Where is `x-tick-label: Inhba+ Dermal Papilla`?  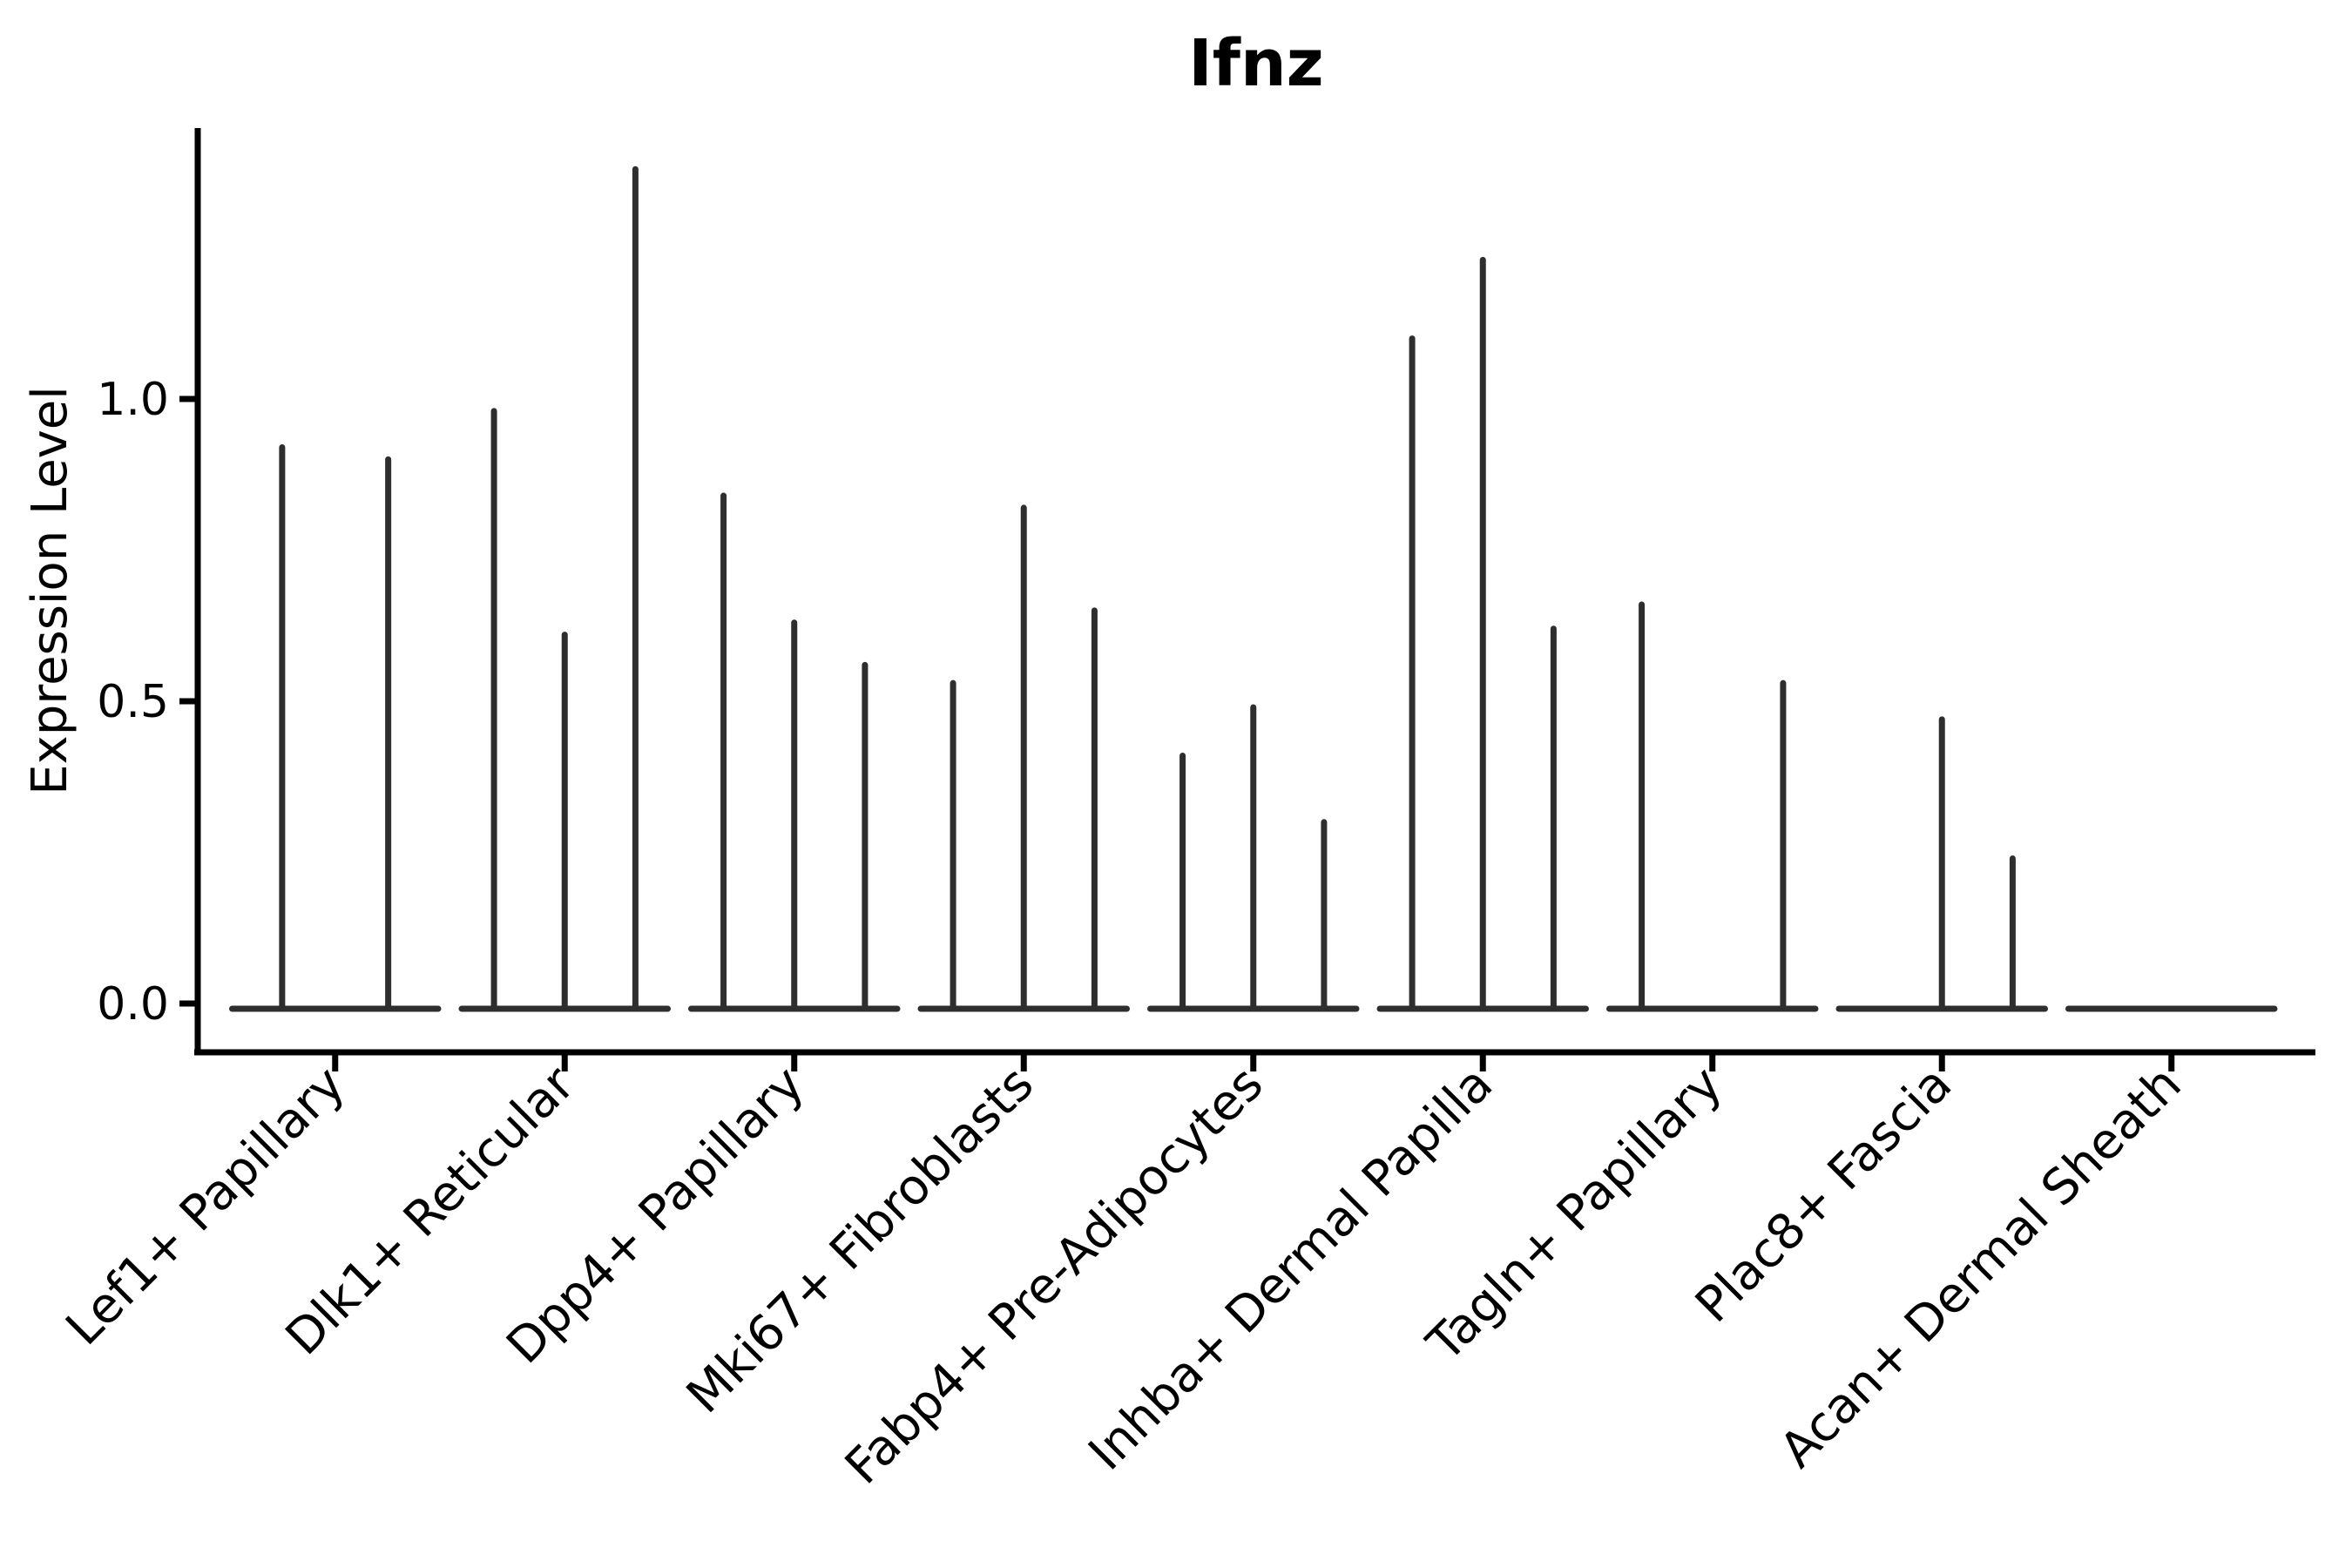
x-tick-label: Inhba+ Dermal Papilla is located at coordinates (1291, 1269).